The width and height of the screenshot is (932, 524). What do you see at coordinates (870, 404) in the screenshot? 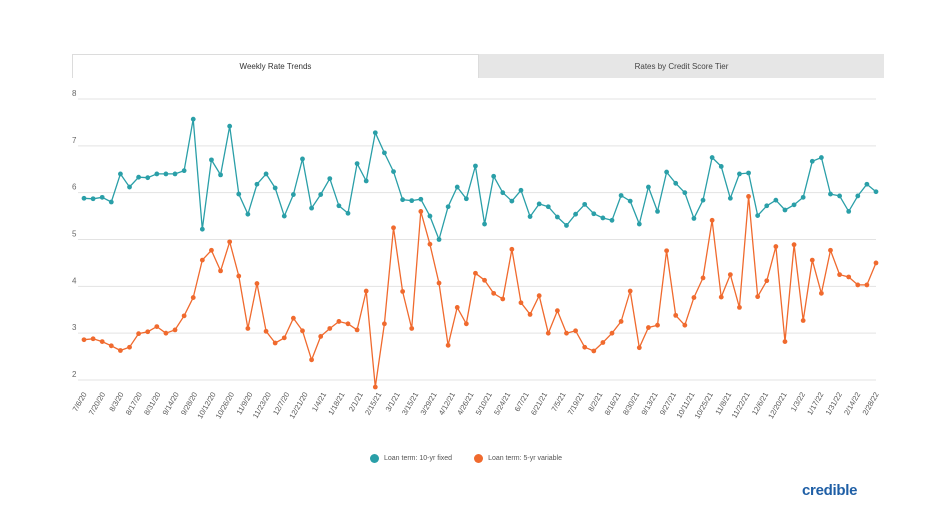
I see `x-tick-label: 2/28/22` at bounding box center [870, 404].